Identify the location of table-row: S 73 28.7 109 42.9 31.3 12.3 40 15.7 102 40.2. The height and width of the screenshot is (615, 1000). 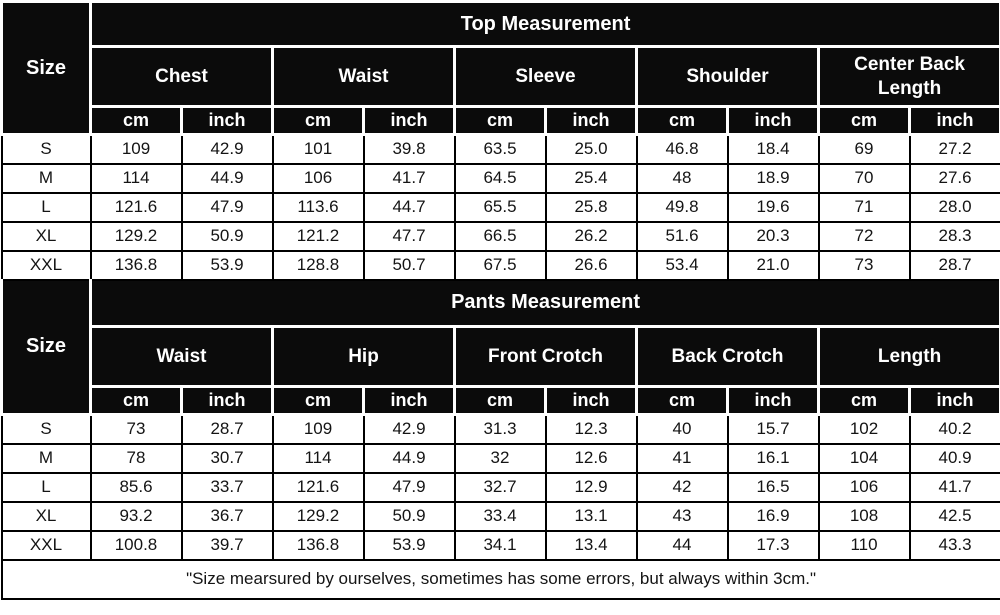
(500, 429).